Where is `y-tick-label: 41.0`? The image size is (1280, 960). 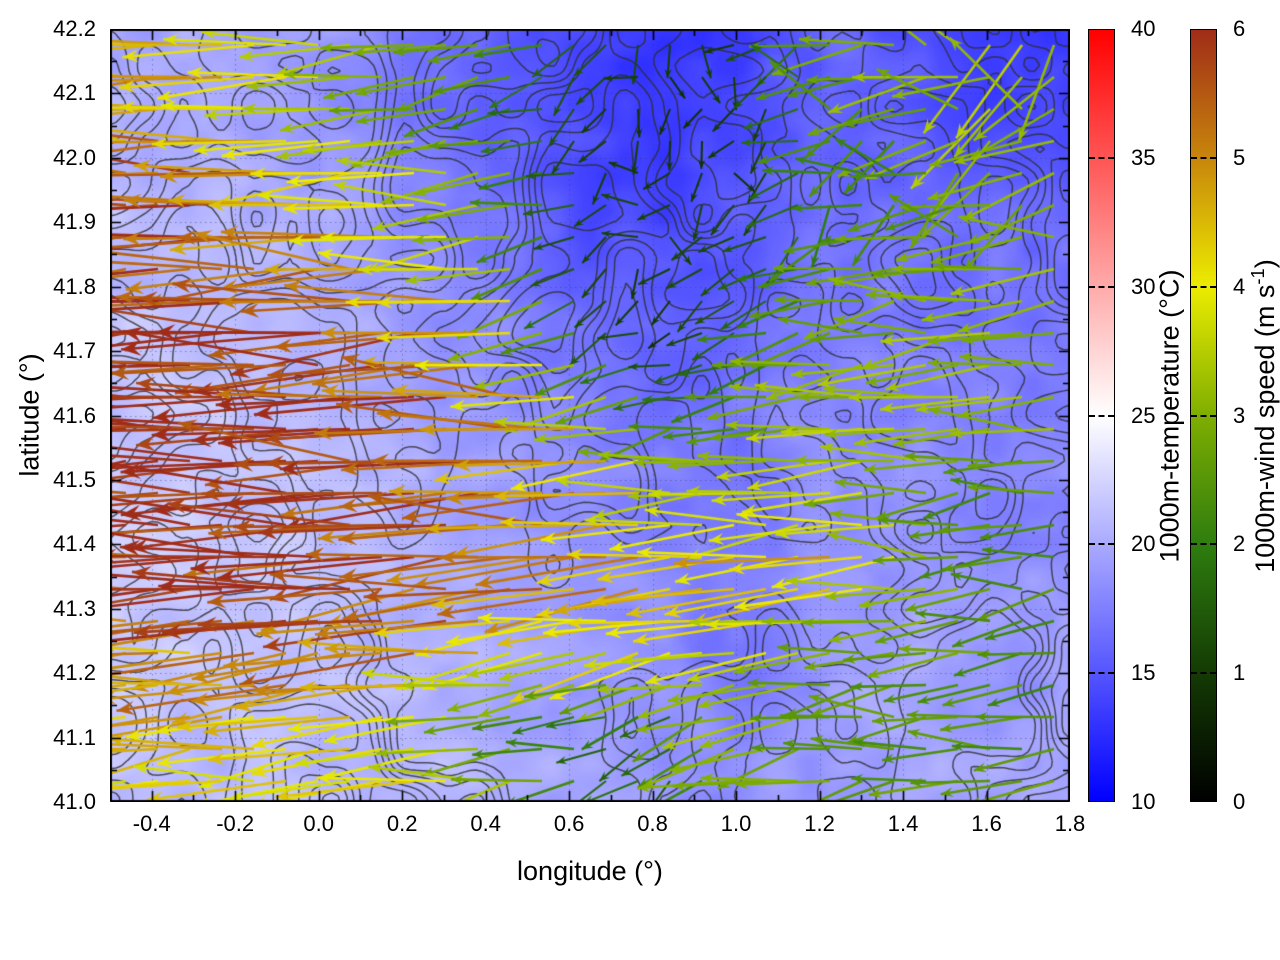 y-tick-label: 41.0 is located at coordinates (74, 801).